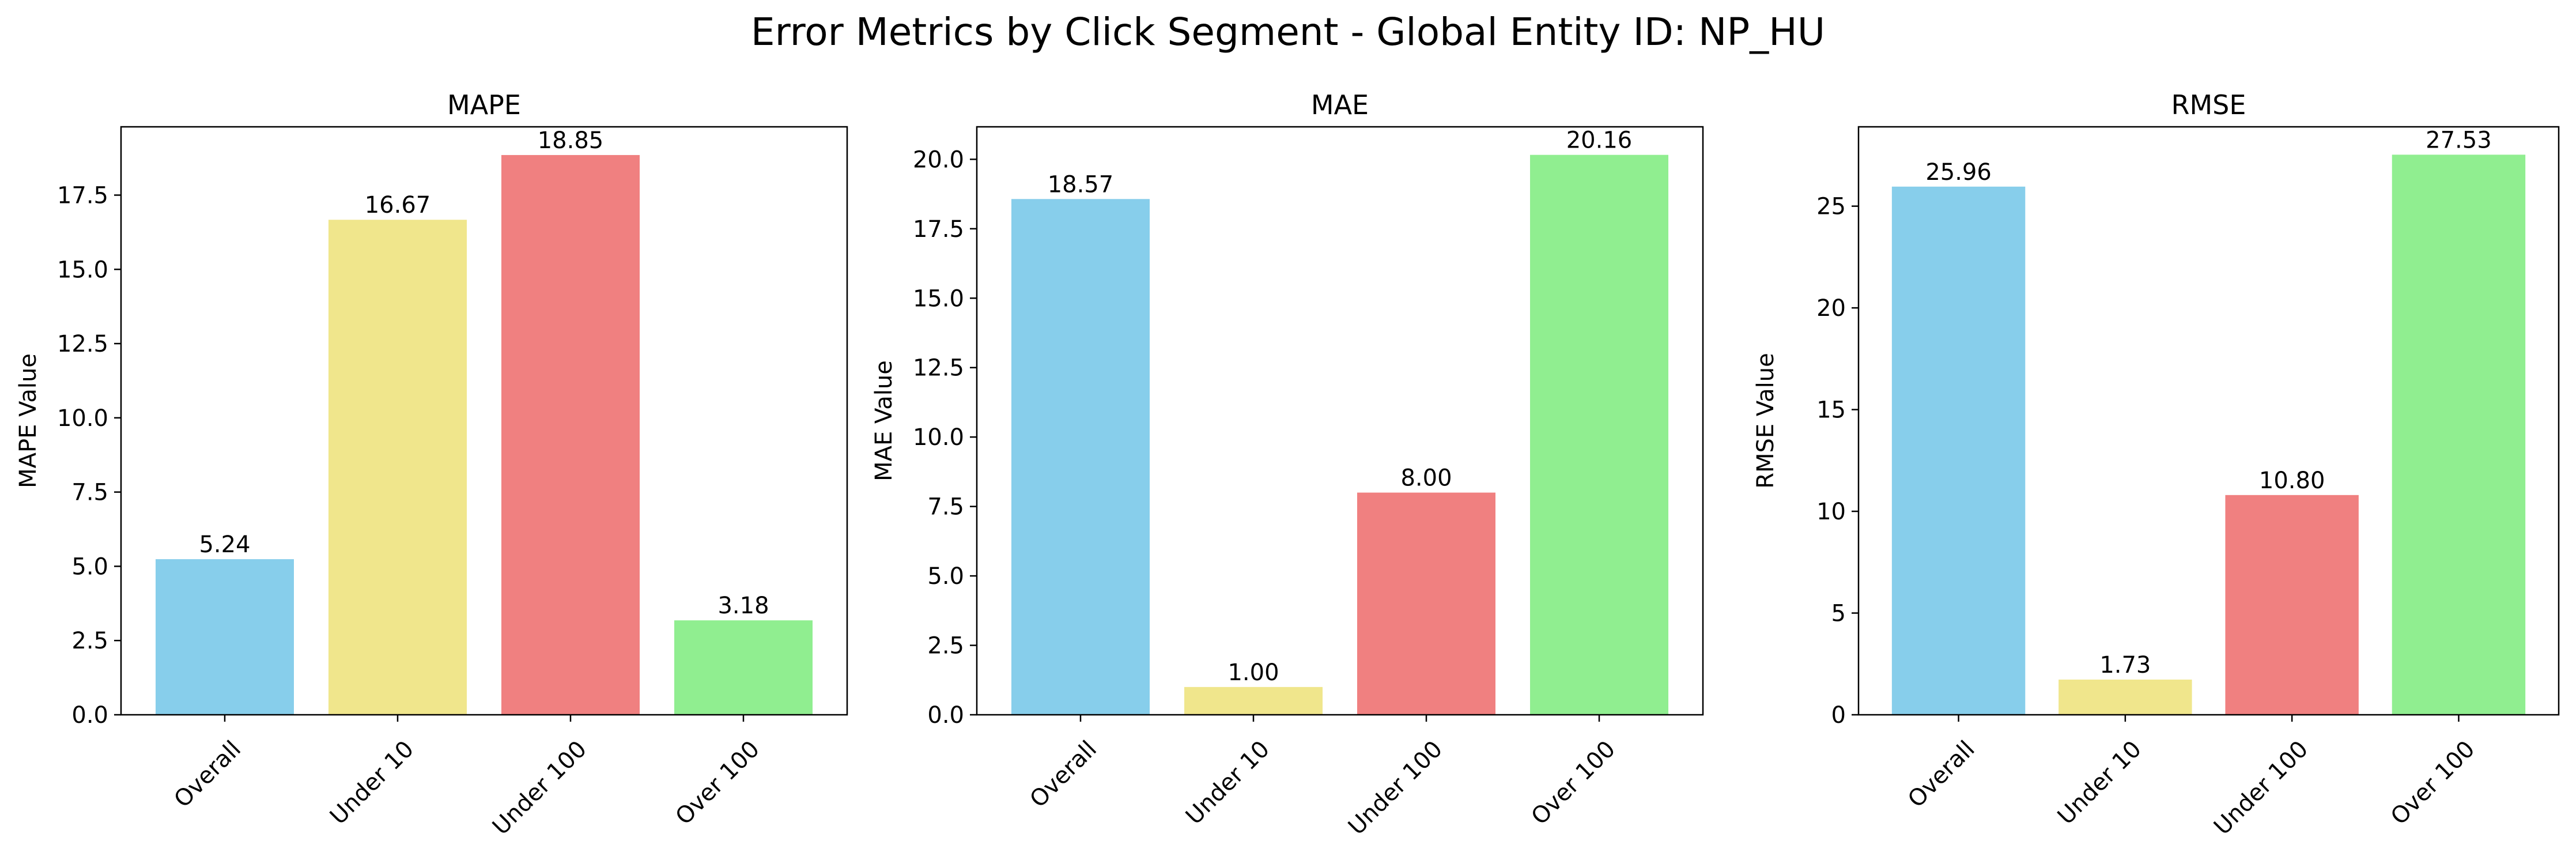 This screenshot has width=2576, height=856. Describe the element at coordinates (28, 420) in the screenshot. I see `y-axis-label: MAPE Value` at that location.